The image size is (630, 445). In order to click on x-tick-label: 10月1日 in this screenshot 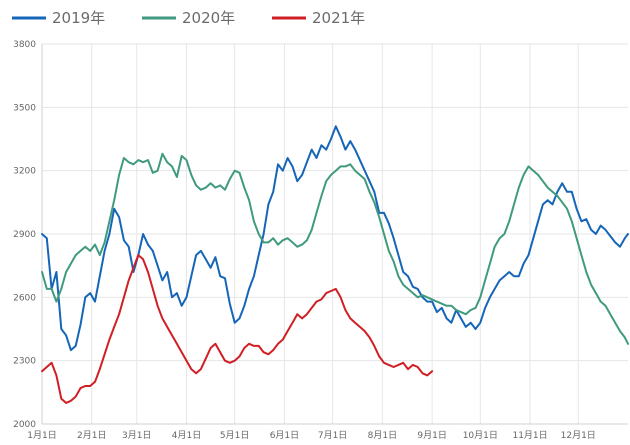, I will do `click(480, 435)`.